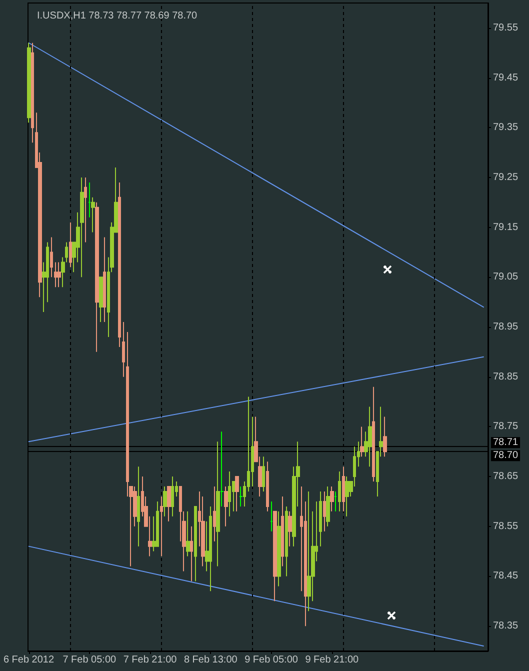  What do you see at coordinates (89, 660) in the screenshot?
I see `x-tick-label: 7 Feb 05:00` at bounding box center [89, 660].